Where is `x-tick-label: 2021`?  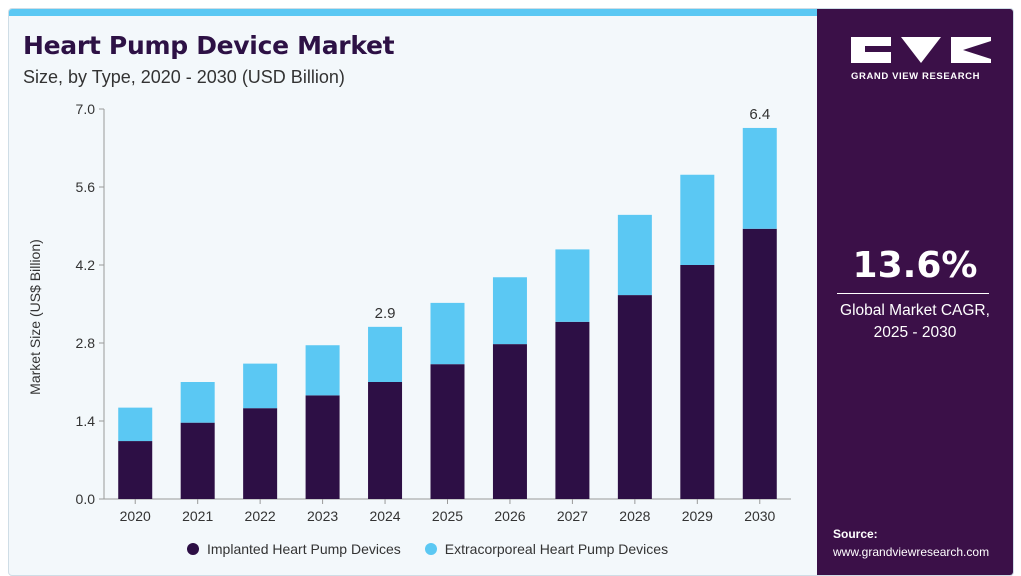
x-tick-label: 2021 is located at coordinates (197, 516).